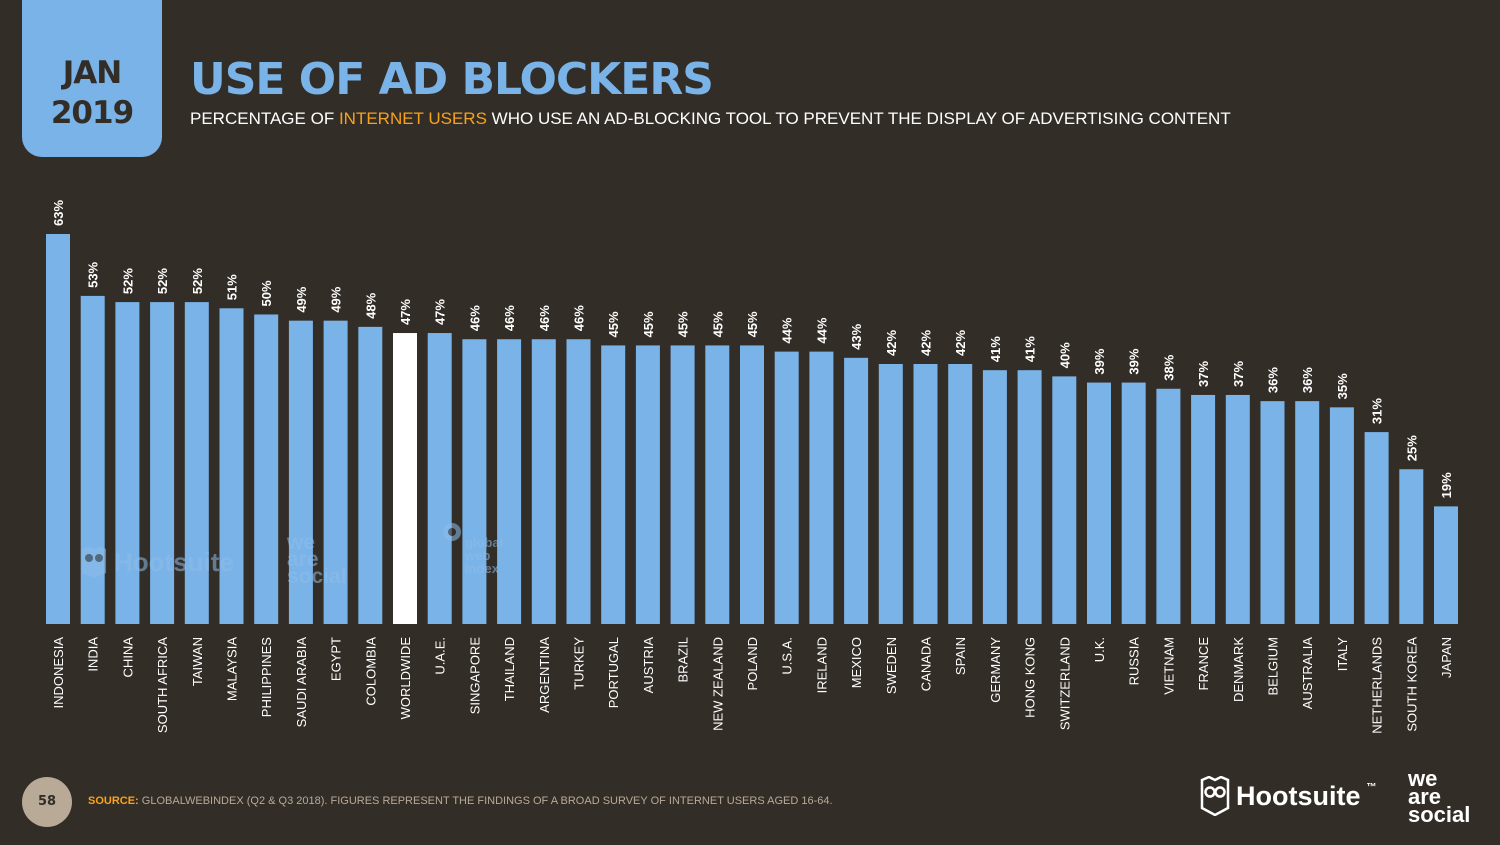 The width and height of the screenshot is (1500, 845). Describe the element at coordinates (717, 684) in the screenshot. I see `category-label-new-zealand: NEW ZEALAND` at that location.